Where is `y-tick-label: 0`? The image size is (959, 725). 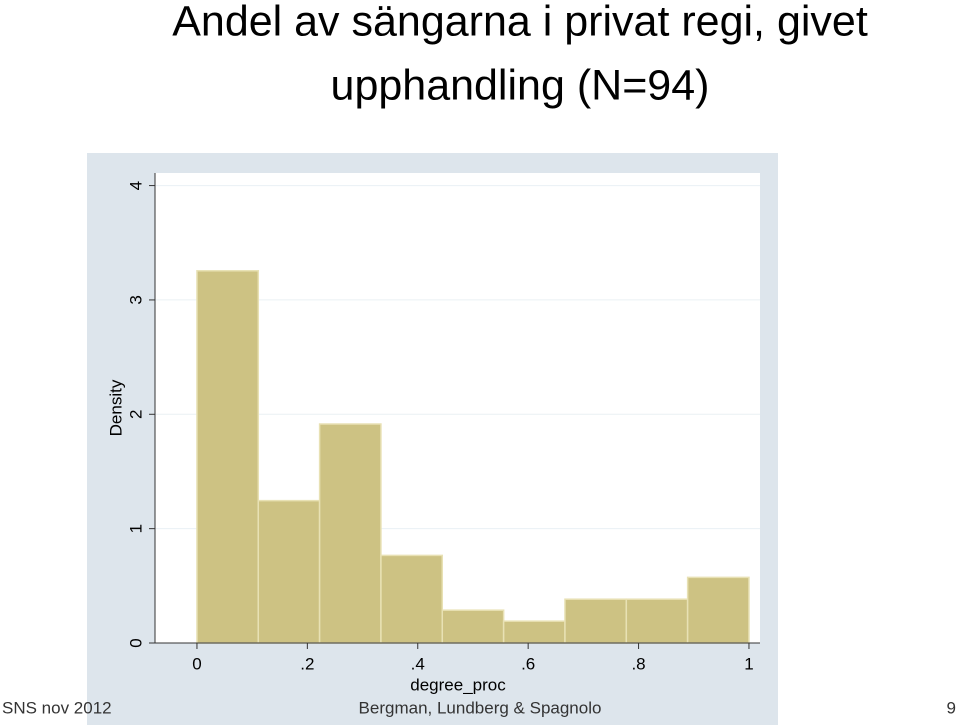 y-tick-label: 0 is located at coordinates (135, 642).